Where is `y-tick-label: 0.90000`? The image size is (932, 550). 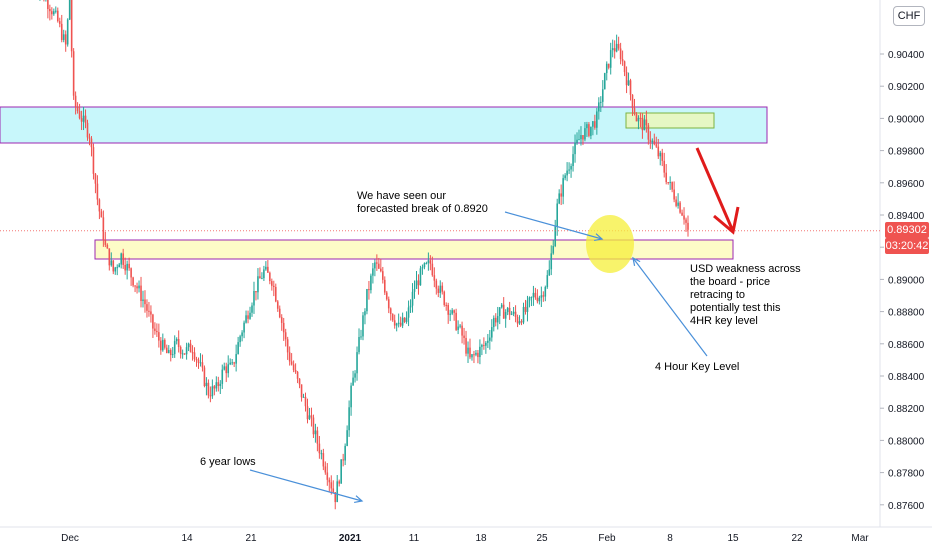
y-tick-label: 0.90000 is located at coordinates (906, 119).